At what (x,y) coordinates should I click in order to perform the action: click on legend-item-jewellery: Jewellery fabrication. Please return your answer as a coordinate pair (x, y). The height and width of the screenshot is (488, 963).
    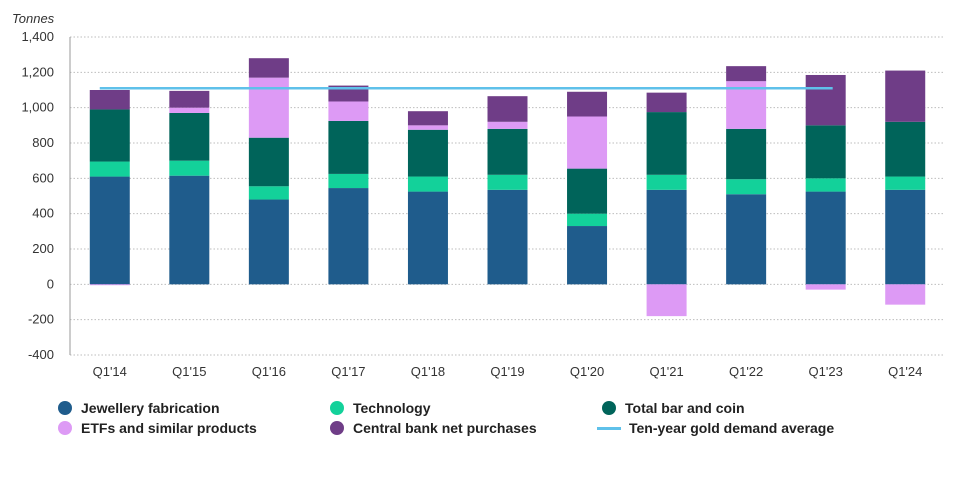
    Looking at the image, I should click on (139, 408).